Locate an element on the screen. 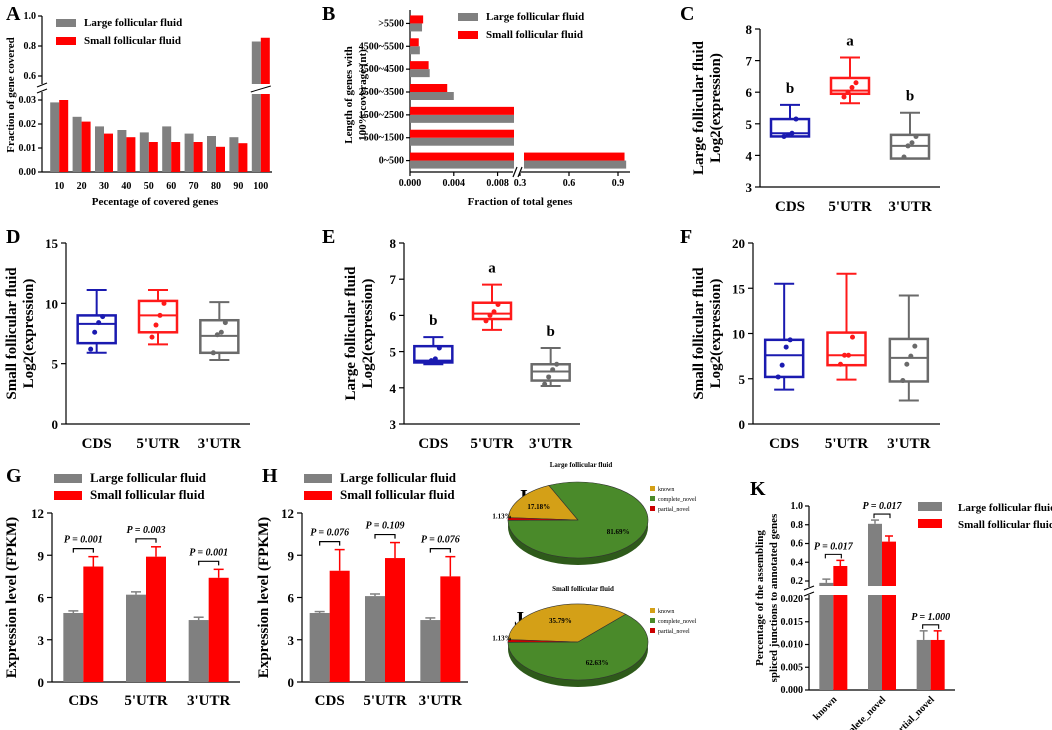 The height and width of the screenshot is (730, 1052). c-y-tick-label: 7 is located at coordinates (749, 61).